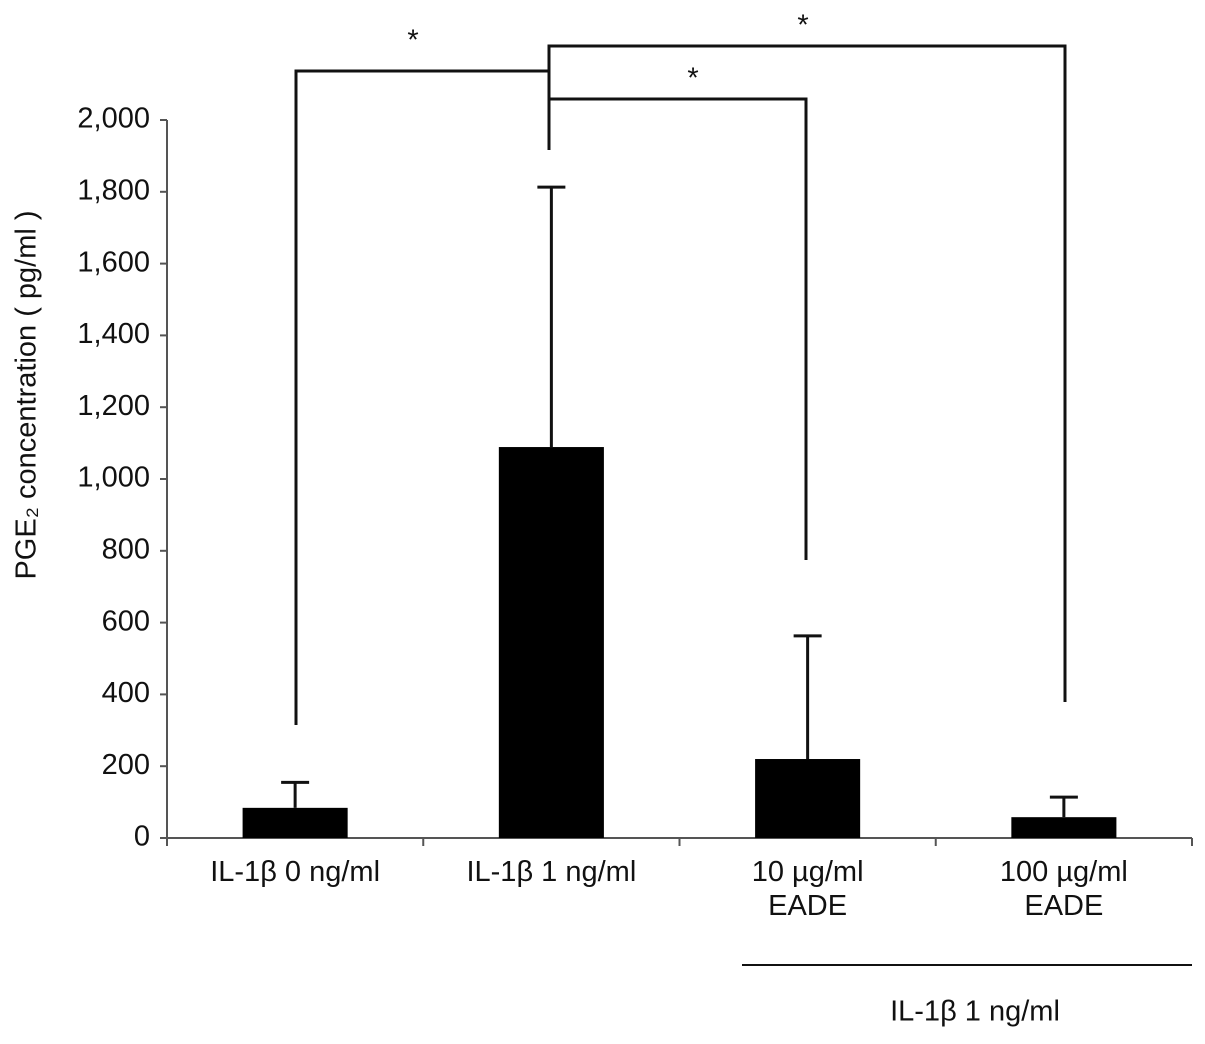 The image size is (1205, 1044). I want to click on y-tick-label: 1,000, so click(113, 478).